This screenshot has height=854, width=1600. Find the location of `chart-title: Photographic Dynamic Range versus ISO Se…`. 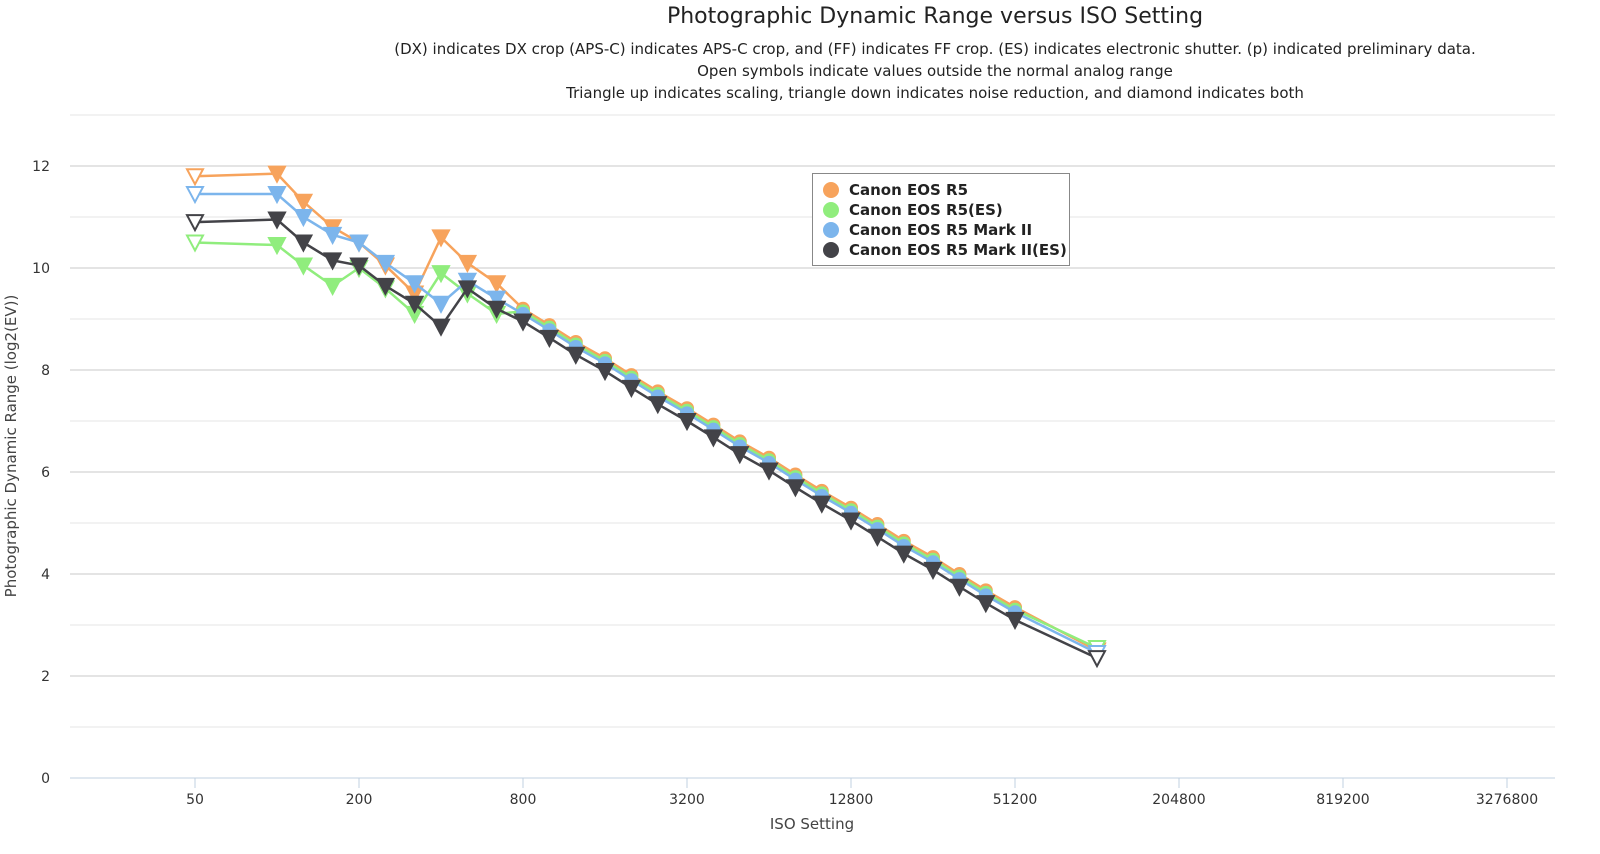

chart-title: Photographic Dynamic Range versus ISO Se… is located at coordinates (935, 16).